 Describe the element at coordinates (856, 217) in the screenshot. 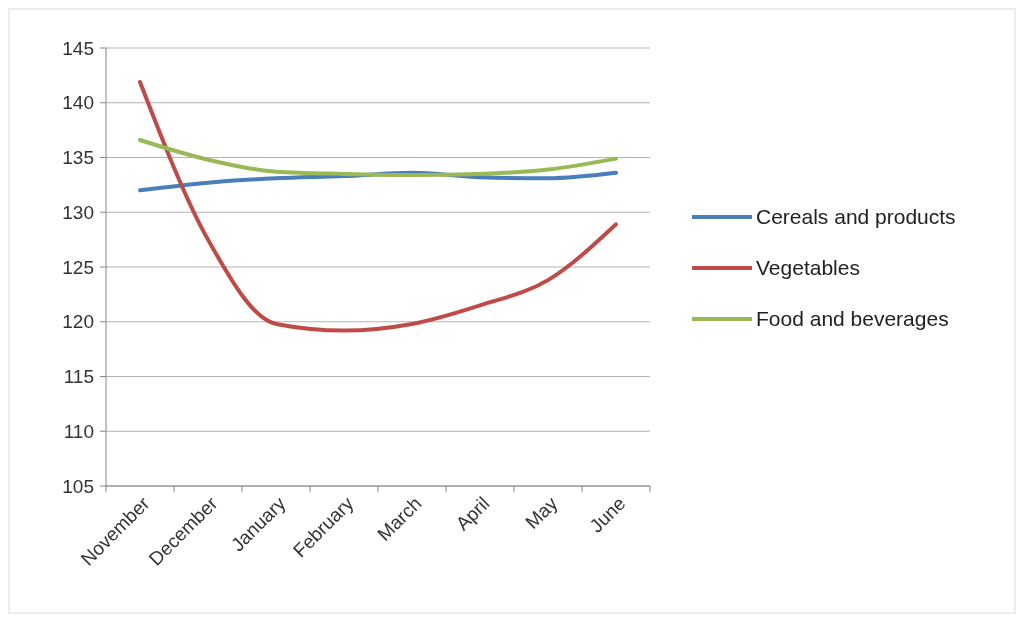

I see `legend-label: Cereals and products` at that location.